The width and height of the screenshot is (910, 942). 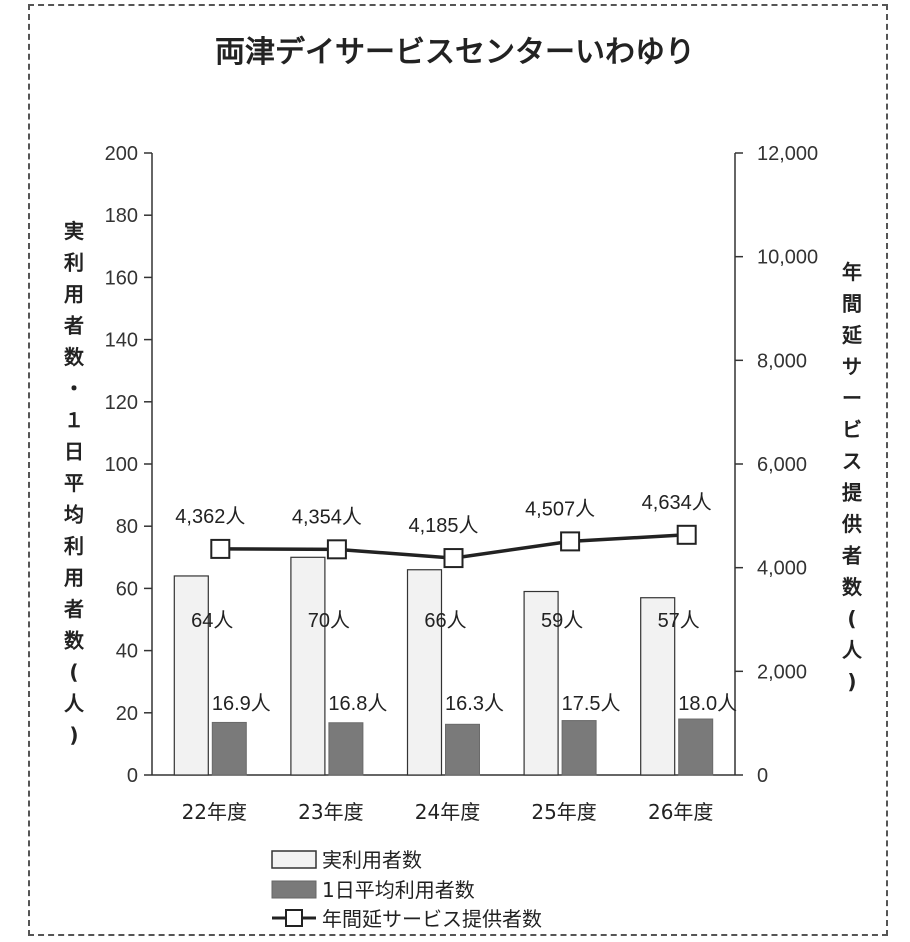 I want to click on left-axis-title: 実利用者数・１日平均利用者数(人), so click(x=74, y=483).